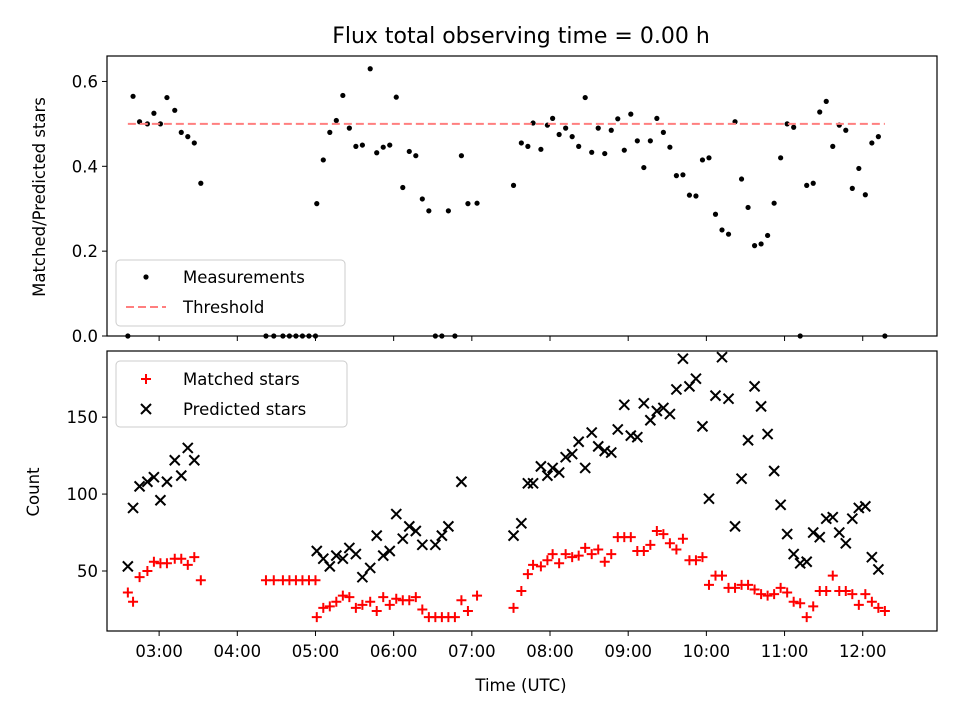 This screenshot has height=720, width=960. Describe the element at coordinates (33, 492) in the screenshot. I see `bottom-y-axis-label: Count` at that location.